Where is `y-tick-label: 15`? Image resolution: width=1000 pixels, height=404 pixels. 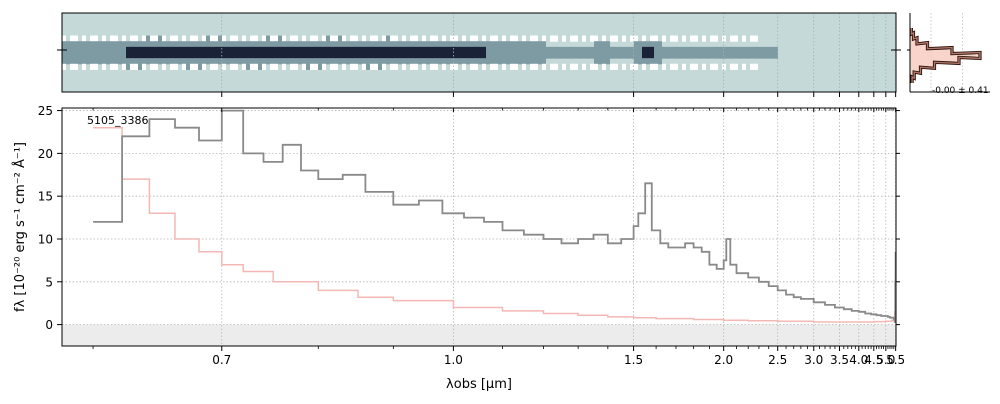
y-tick-label: 15 is located at coordinates (45, 197).